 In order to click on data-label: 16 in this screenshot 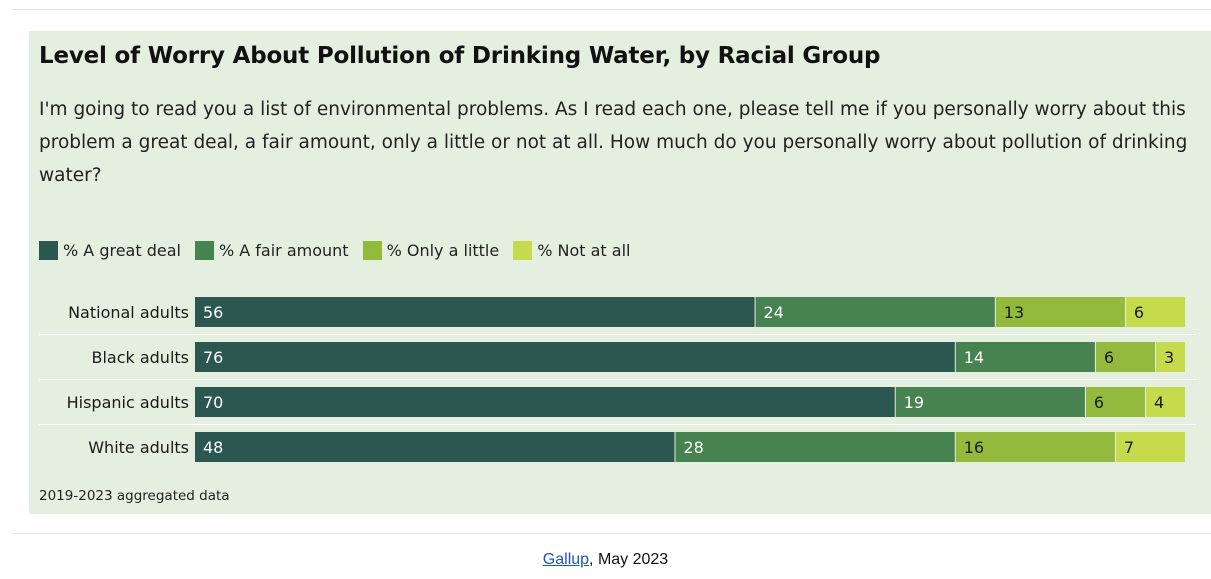, I will do `click(974, 447)`.